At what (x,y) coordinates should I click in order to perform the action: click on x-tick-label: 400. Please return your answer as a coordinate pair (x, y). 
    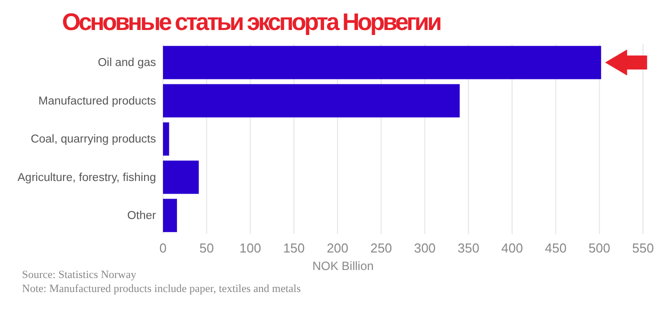
    Looking at the image, I should click on (512, 248).